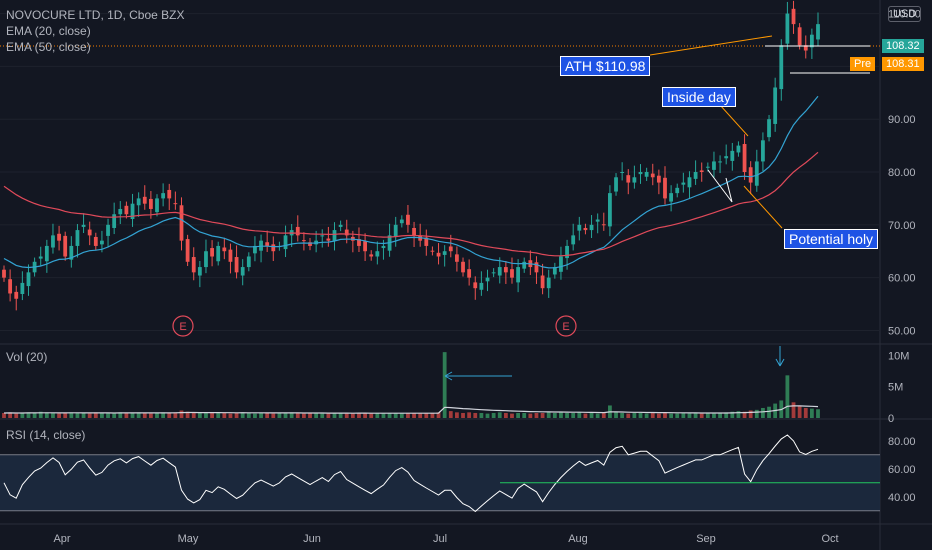  Describe the element at coordinates (831, 239) in the screenshot. I see `potential-holy-annotation: Potential holy` at that location.